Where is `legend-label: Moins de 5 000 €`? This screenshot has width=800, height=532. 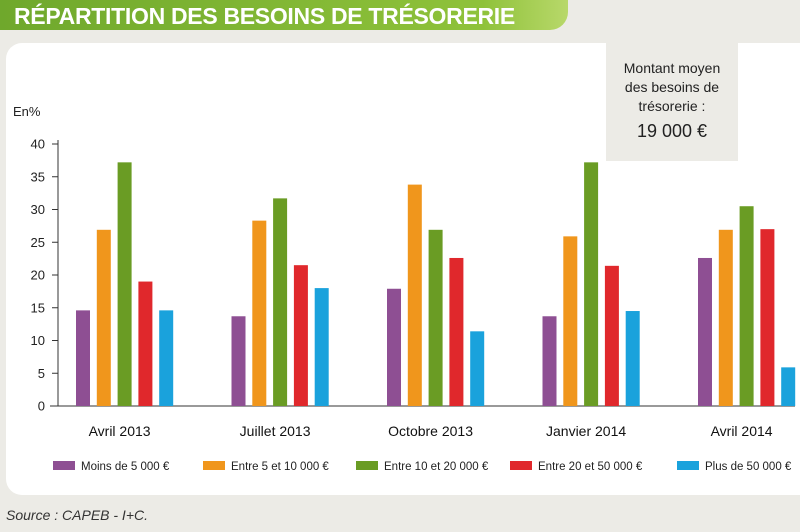 legend-label: Moins de 5 000 € is located at coordinates (125, 467).